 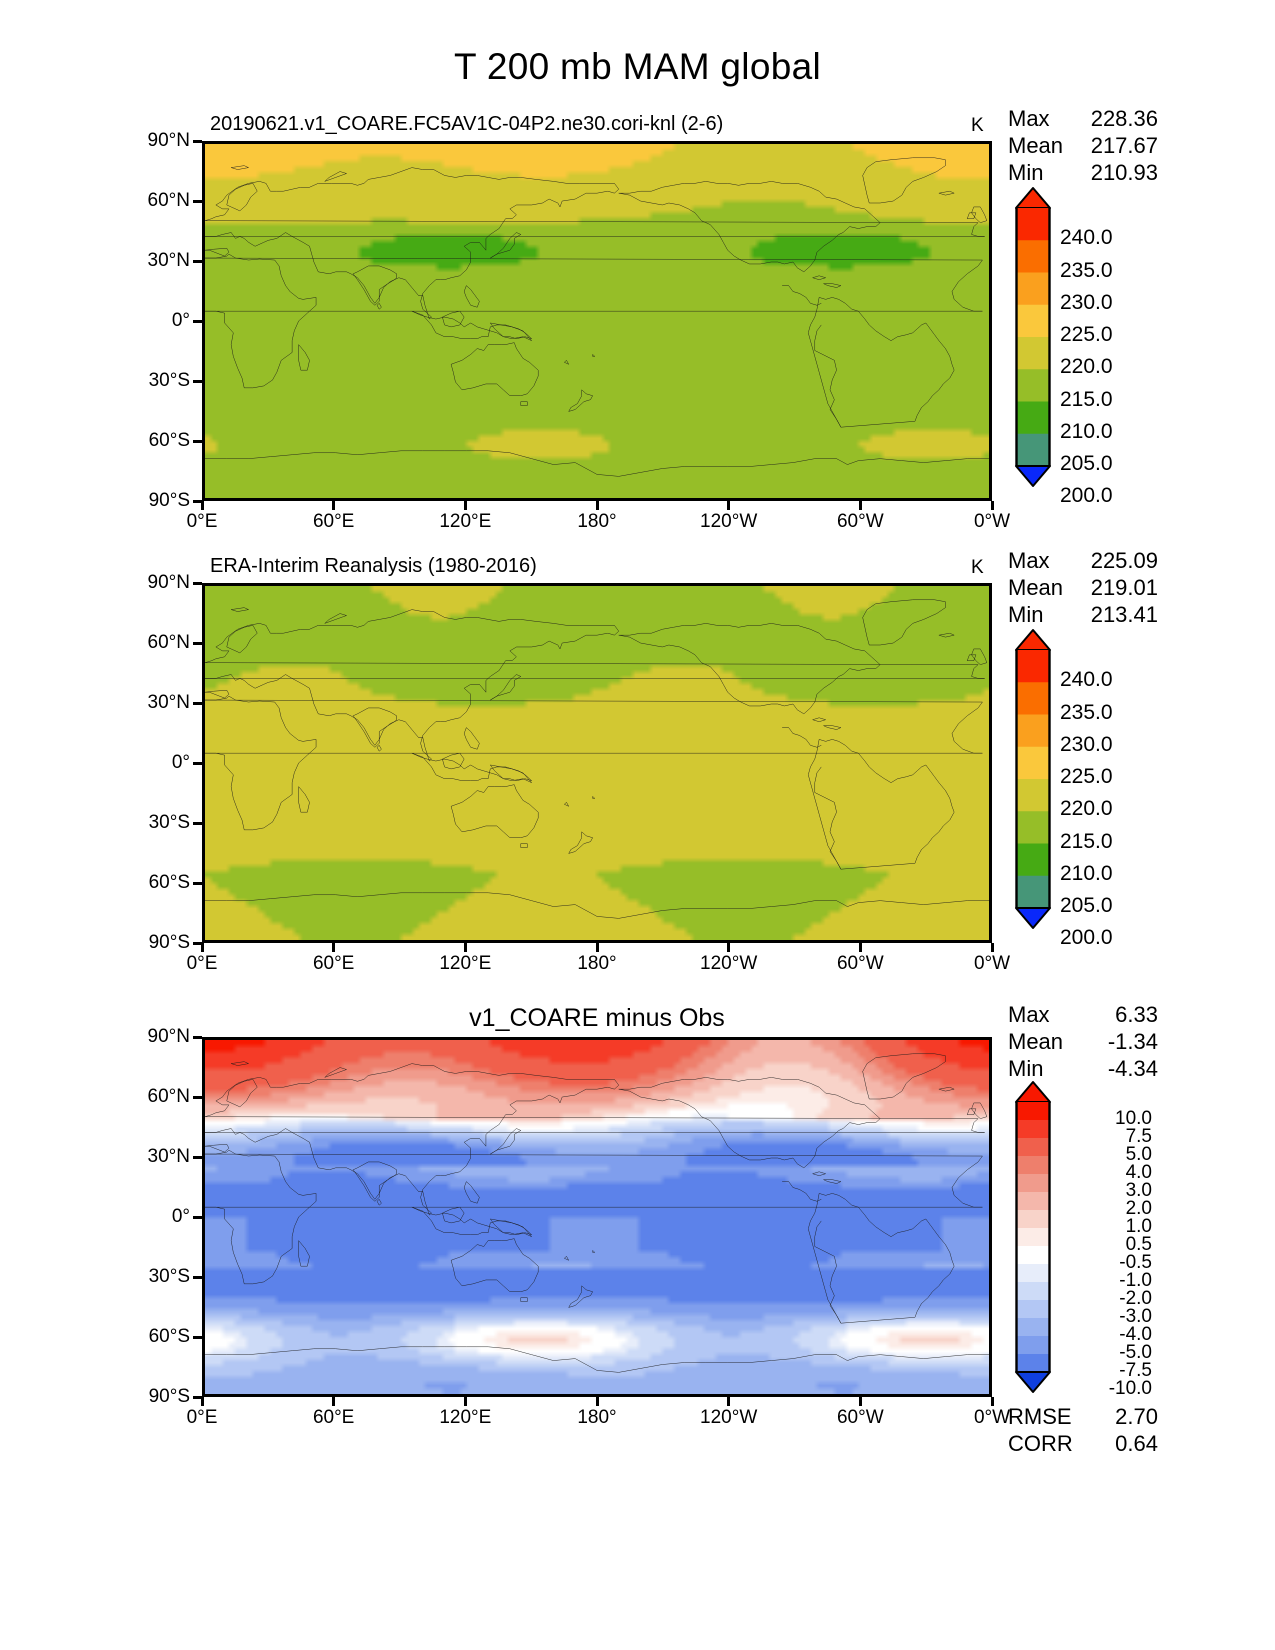 I want to click on x-axis-label: 60°E, so click(x=333, y=1417).